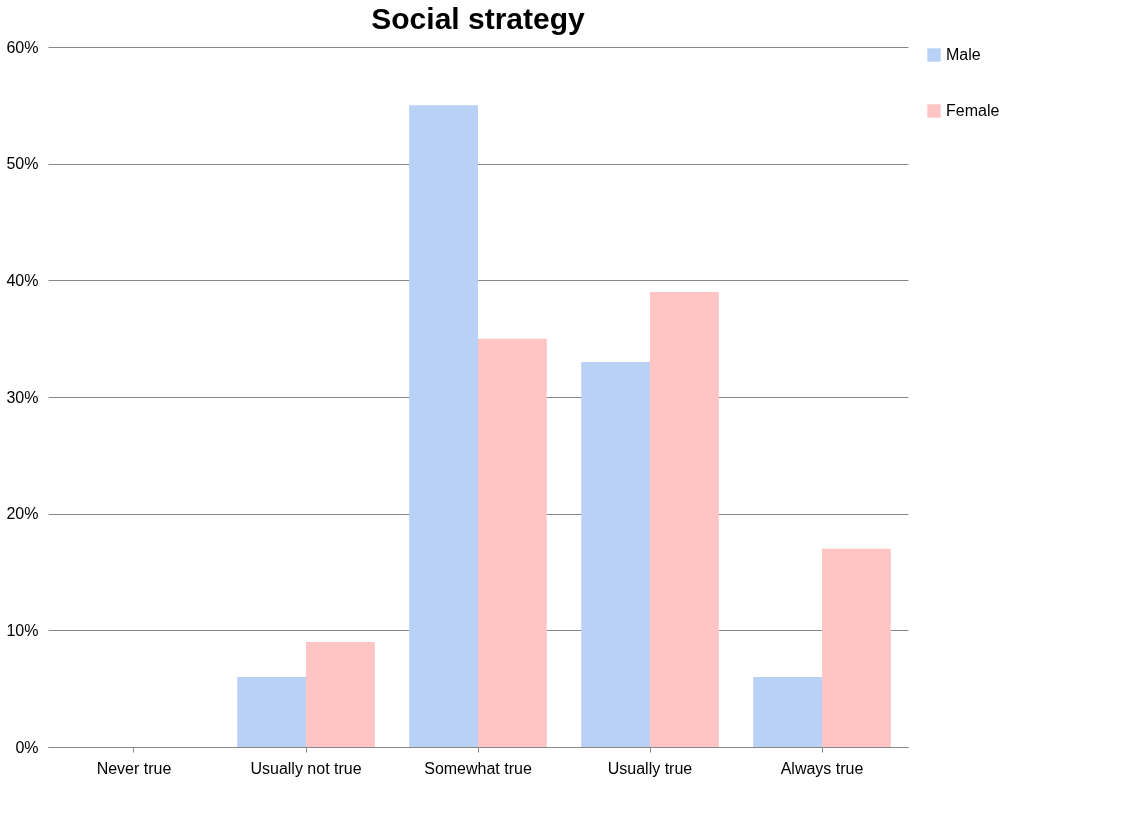  I want to click on y-tick-label: 60%, so click(22, 47).